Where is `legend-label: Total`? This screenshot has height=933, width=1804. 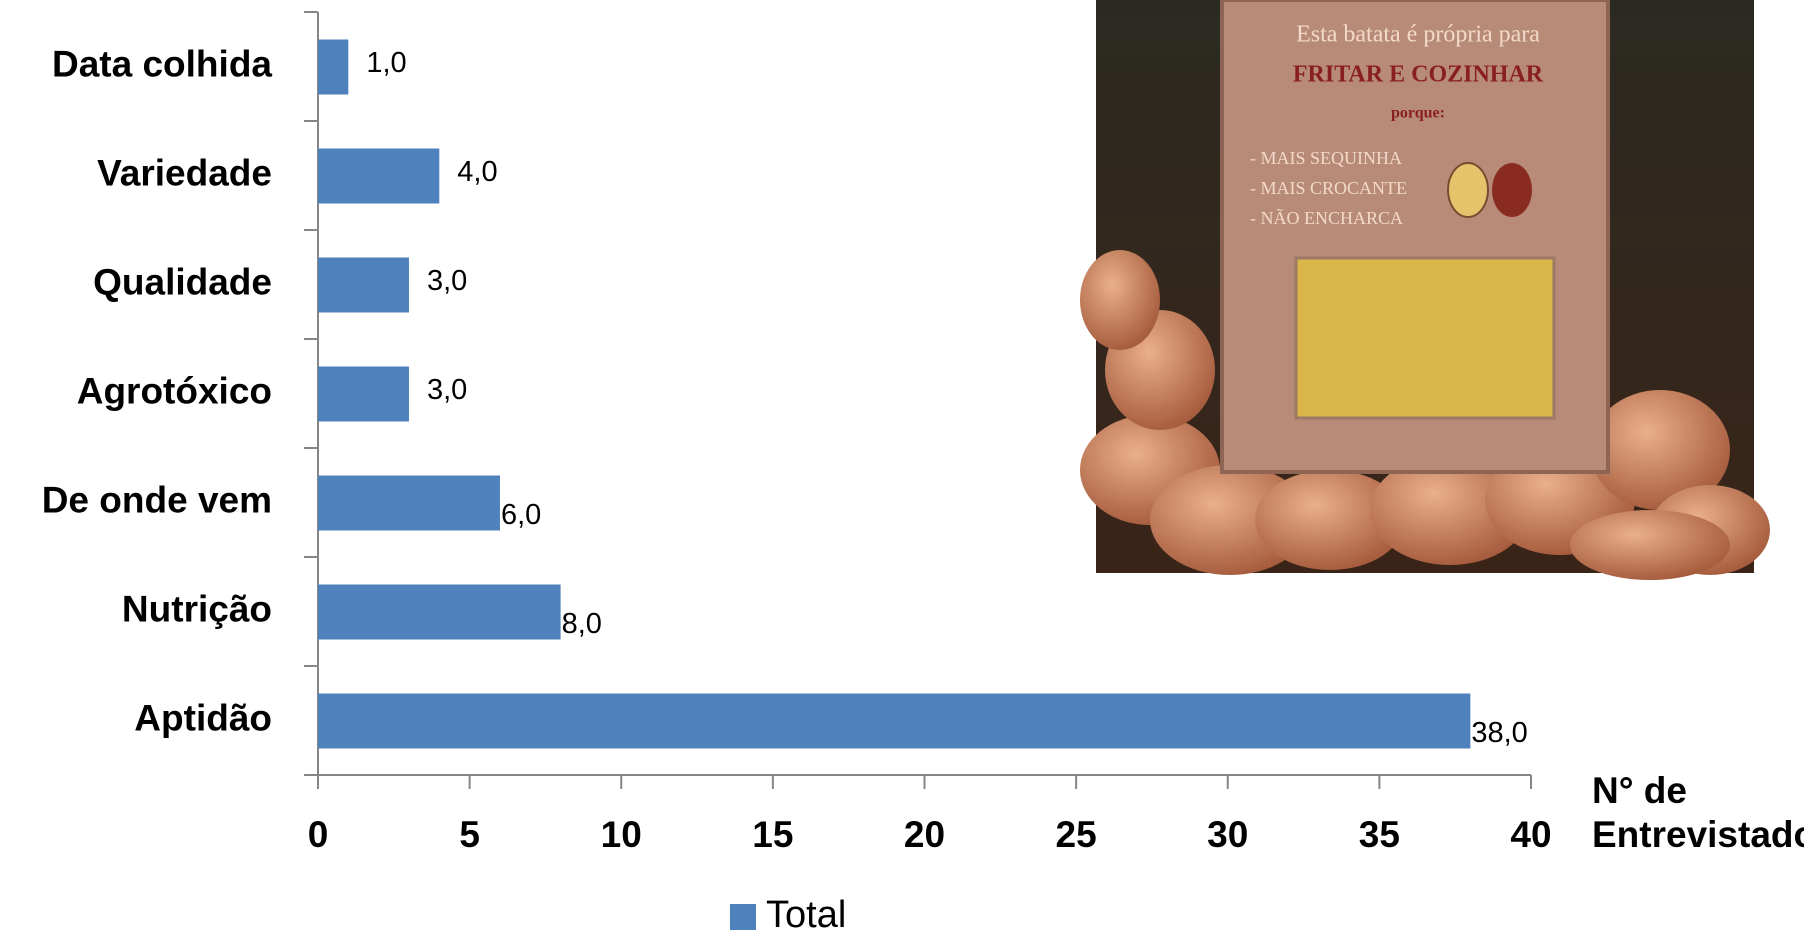 legend-label: Total is located at coordinates (806, 913).